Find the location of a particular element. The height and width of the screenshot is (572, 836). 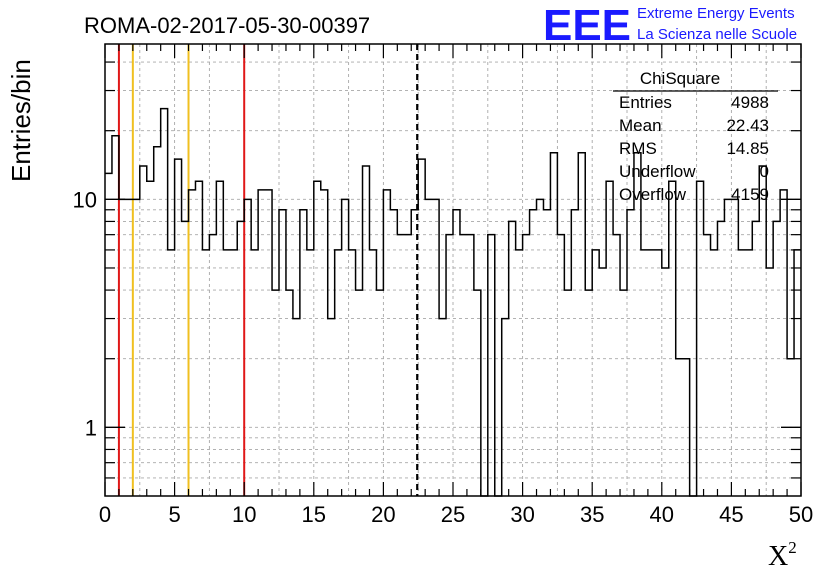

x-tick-label: 30 is located at coordinates (522, 514).